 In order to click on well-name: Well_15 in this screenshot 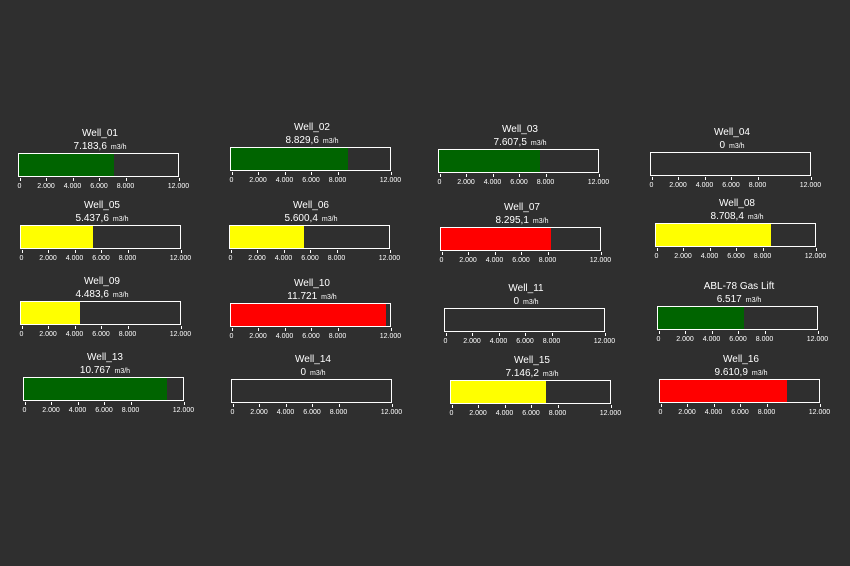, I will do `click(532, 360)`.